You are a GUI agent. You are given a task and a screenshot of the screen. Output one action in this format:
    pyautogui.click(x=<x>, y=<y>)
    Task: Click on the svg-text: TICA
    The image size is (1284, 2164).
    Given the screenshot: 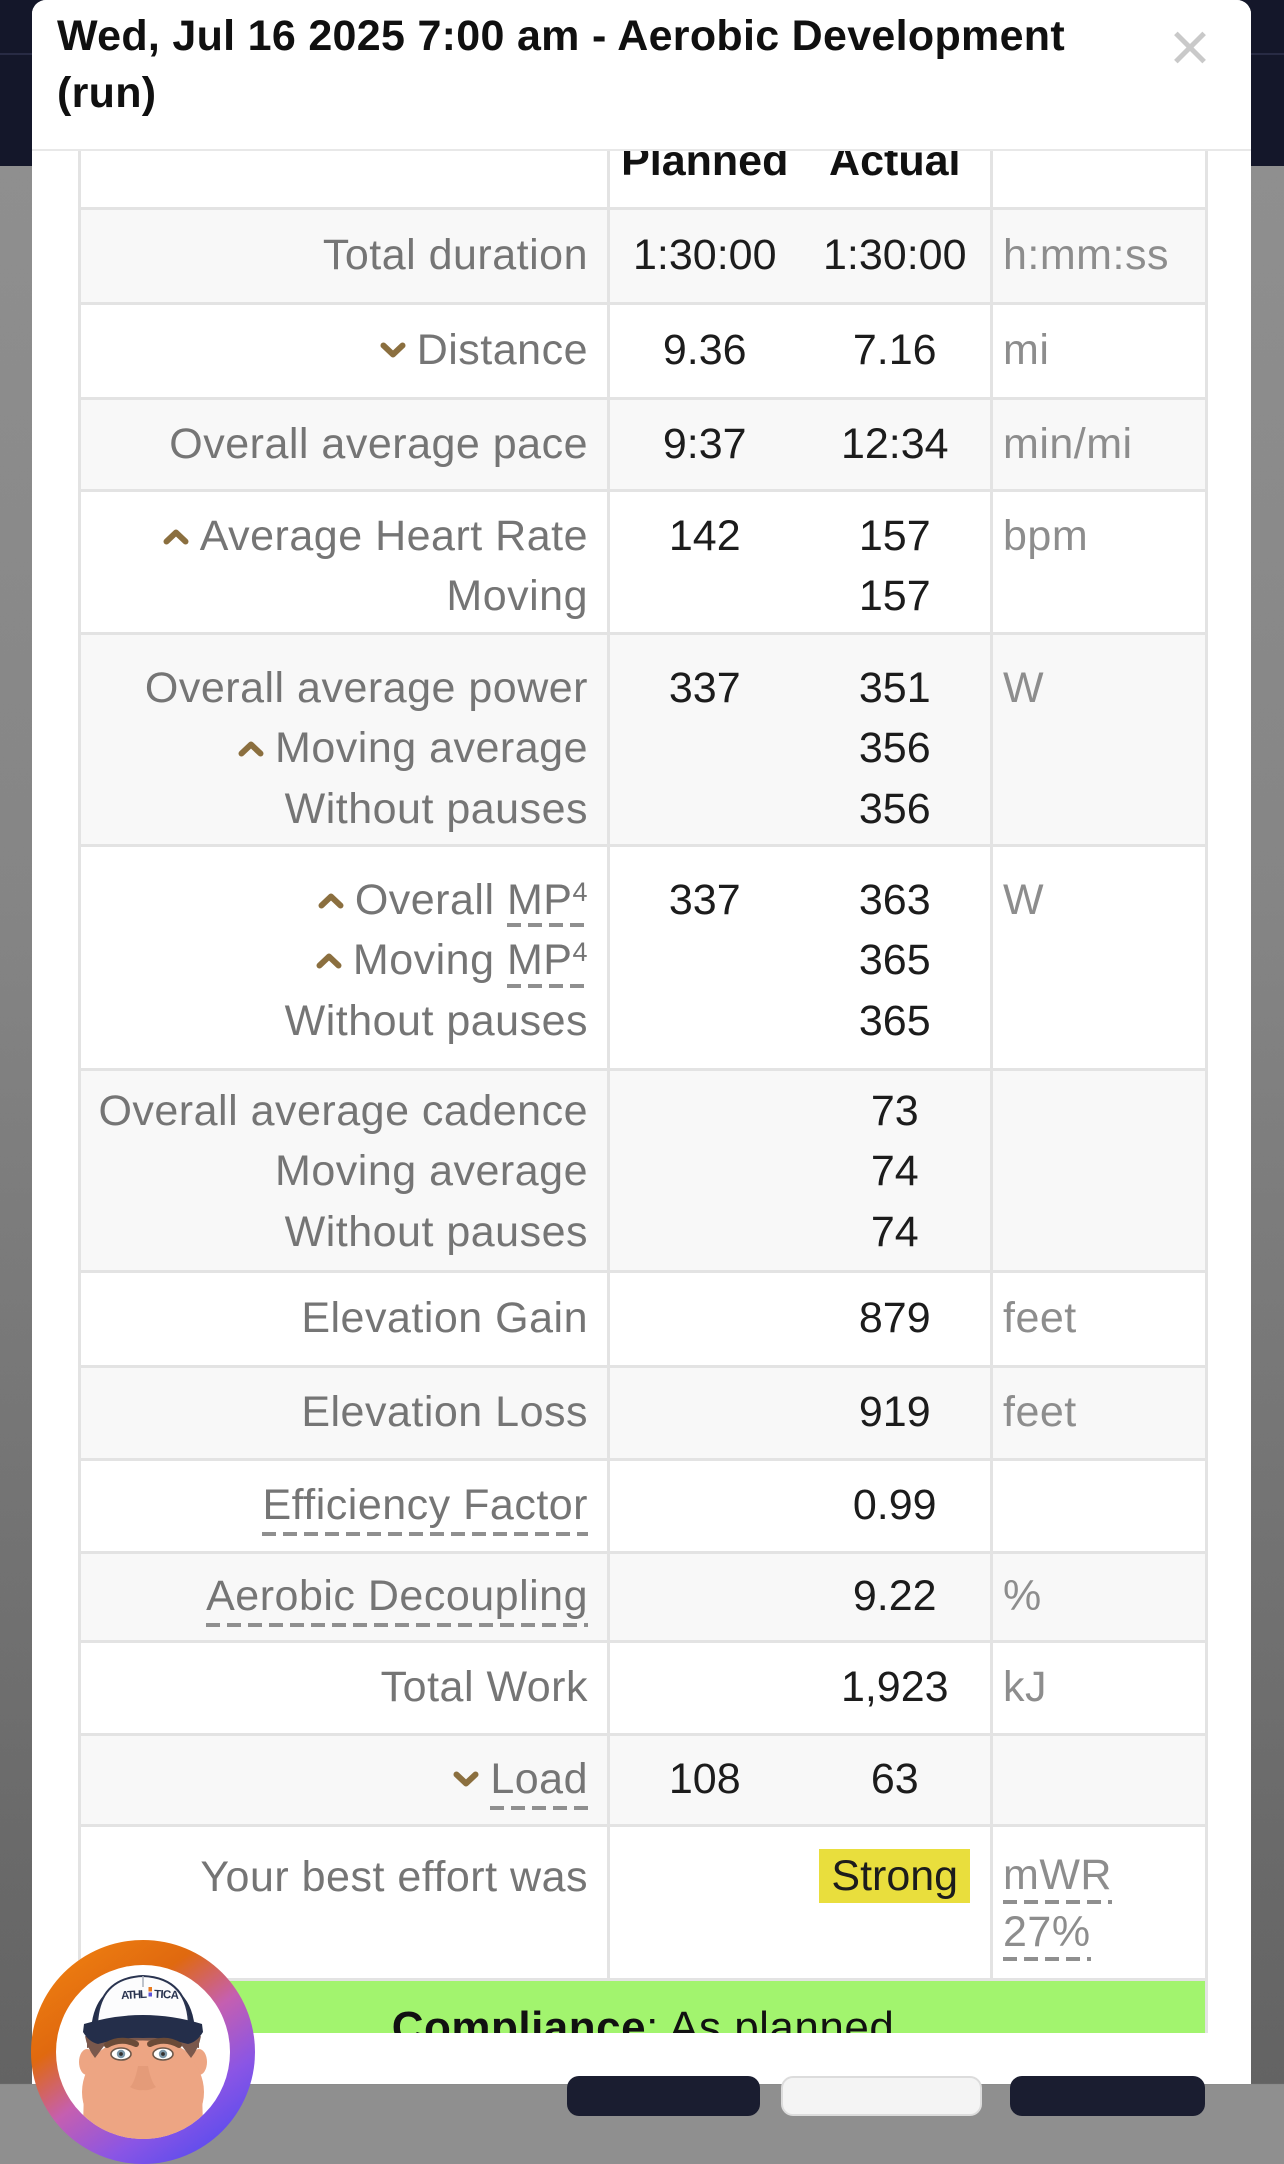 What is the action you would take?
    pyautogui.click(x=167, y=1995)
    